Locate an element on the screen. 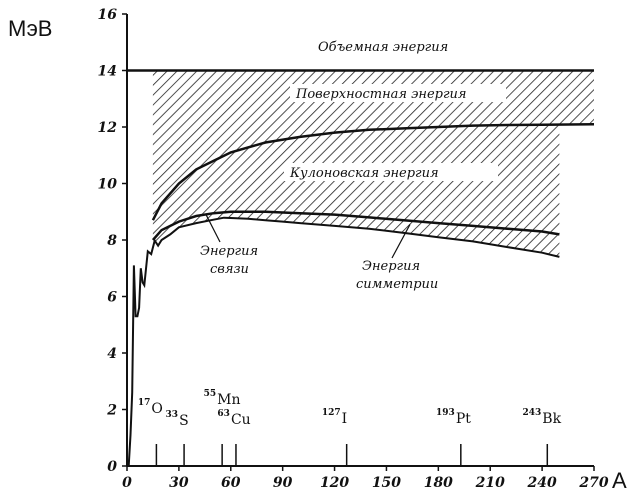  coulomb-label-background is located at coordinates (391, 172).